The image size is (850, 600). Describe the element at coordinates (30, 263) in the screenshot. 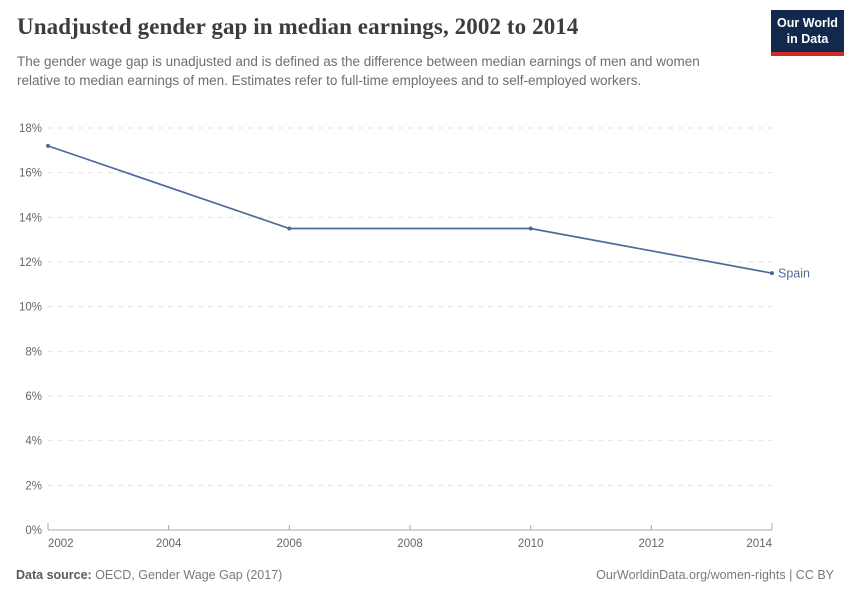

I see `y-tick-label: 12%` at that location.